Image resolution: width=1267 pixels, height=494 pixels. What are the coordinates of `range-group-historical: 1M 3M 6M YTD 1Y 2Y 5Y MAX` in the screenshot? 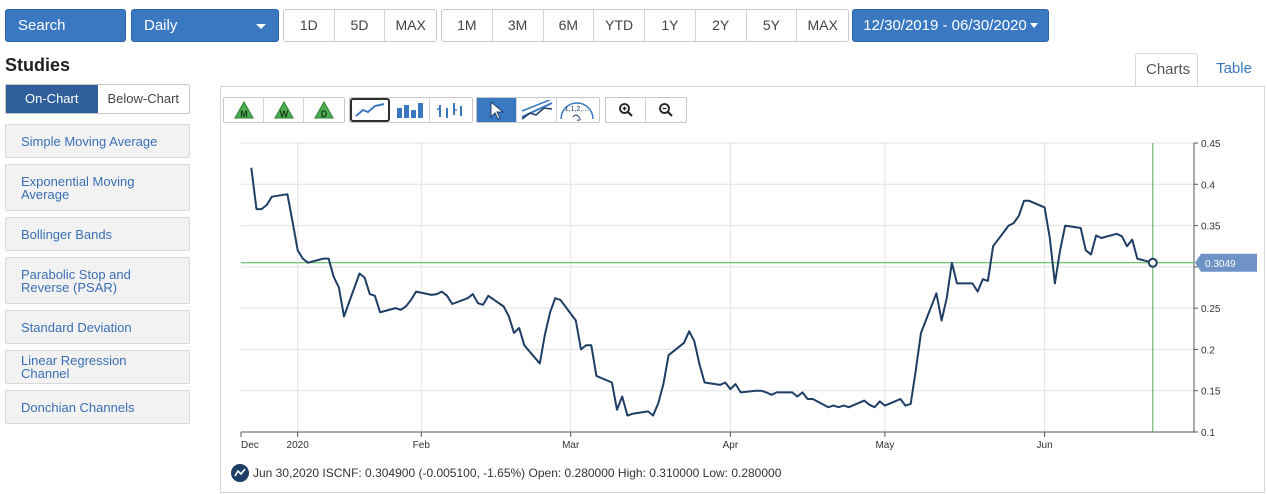 It's located at (645, 25).